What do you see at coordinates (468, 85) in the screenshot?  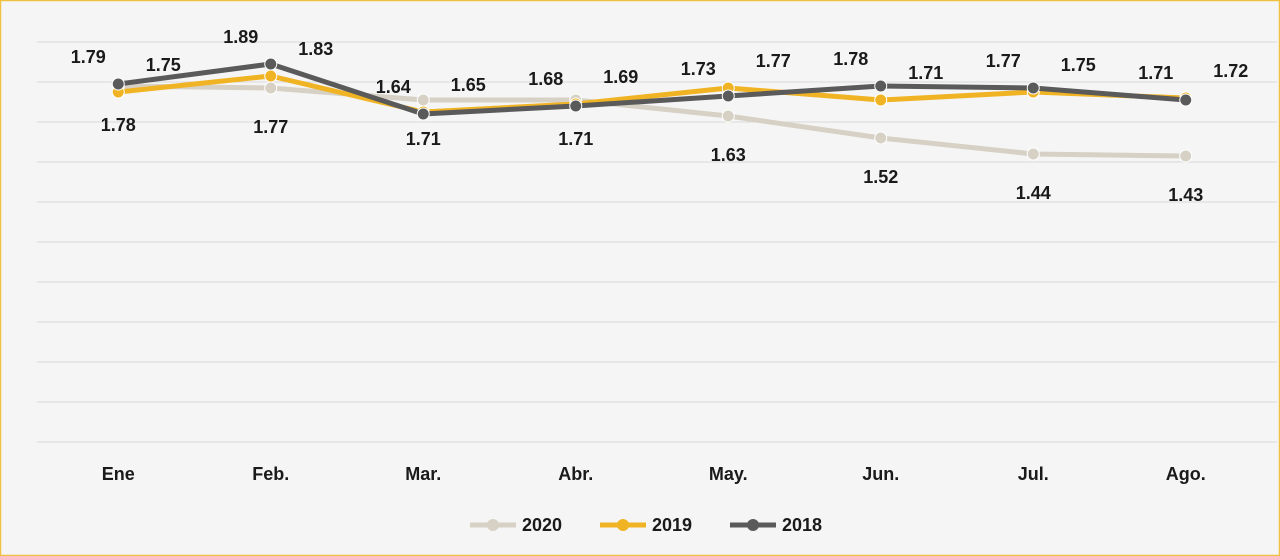 I see `data-label: 1.65` at bounding box center [468, 85].